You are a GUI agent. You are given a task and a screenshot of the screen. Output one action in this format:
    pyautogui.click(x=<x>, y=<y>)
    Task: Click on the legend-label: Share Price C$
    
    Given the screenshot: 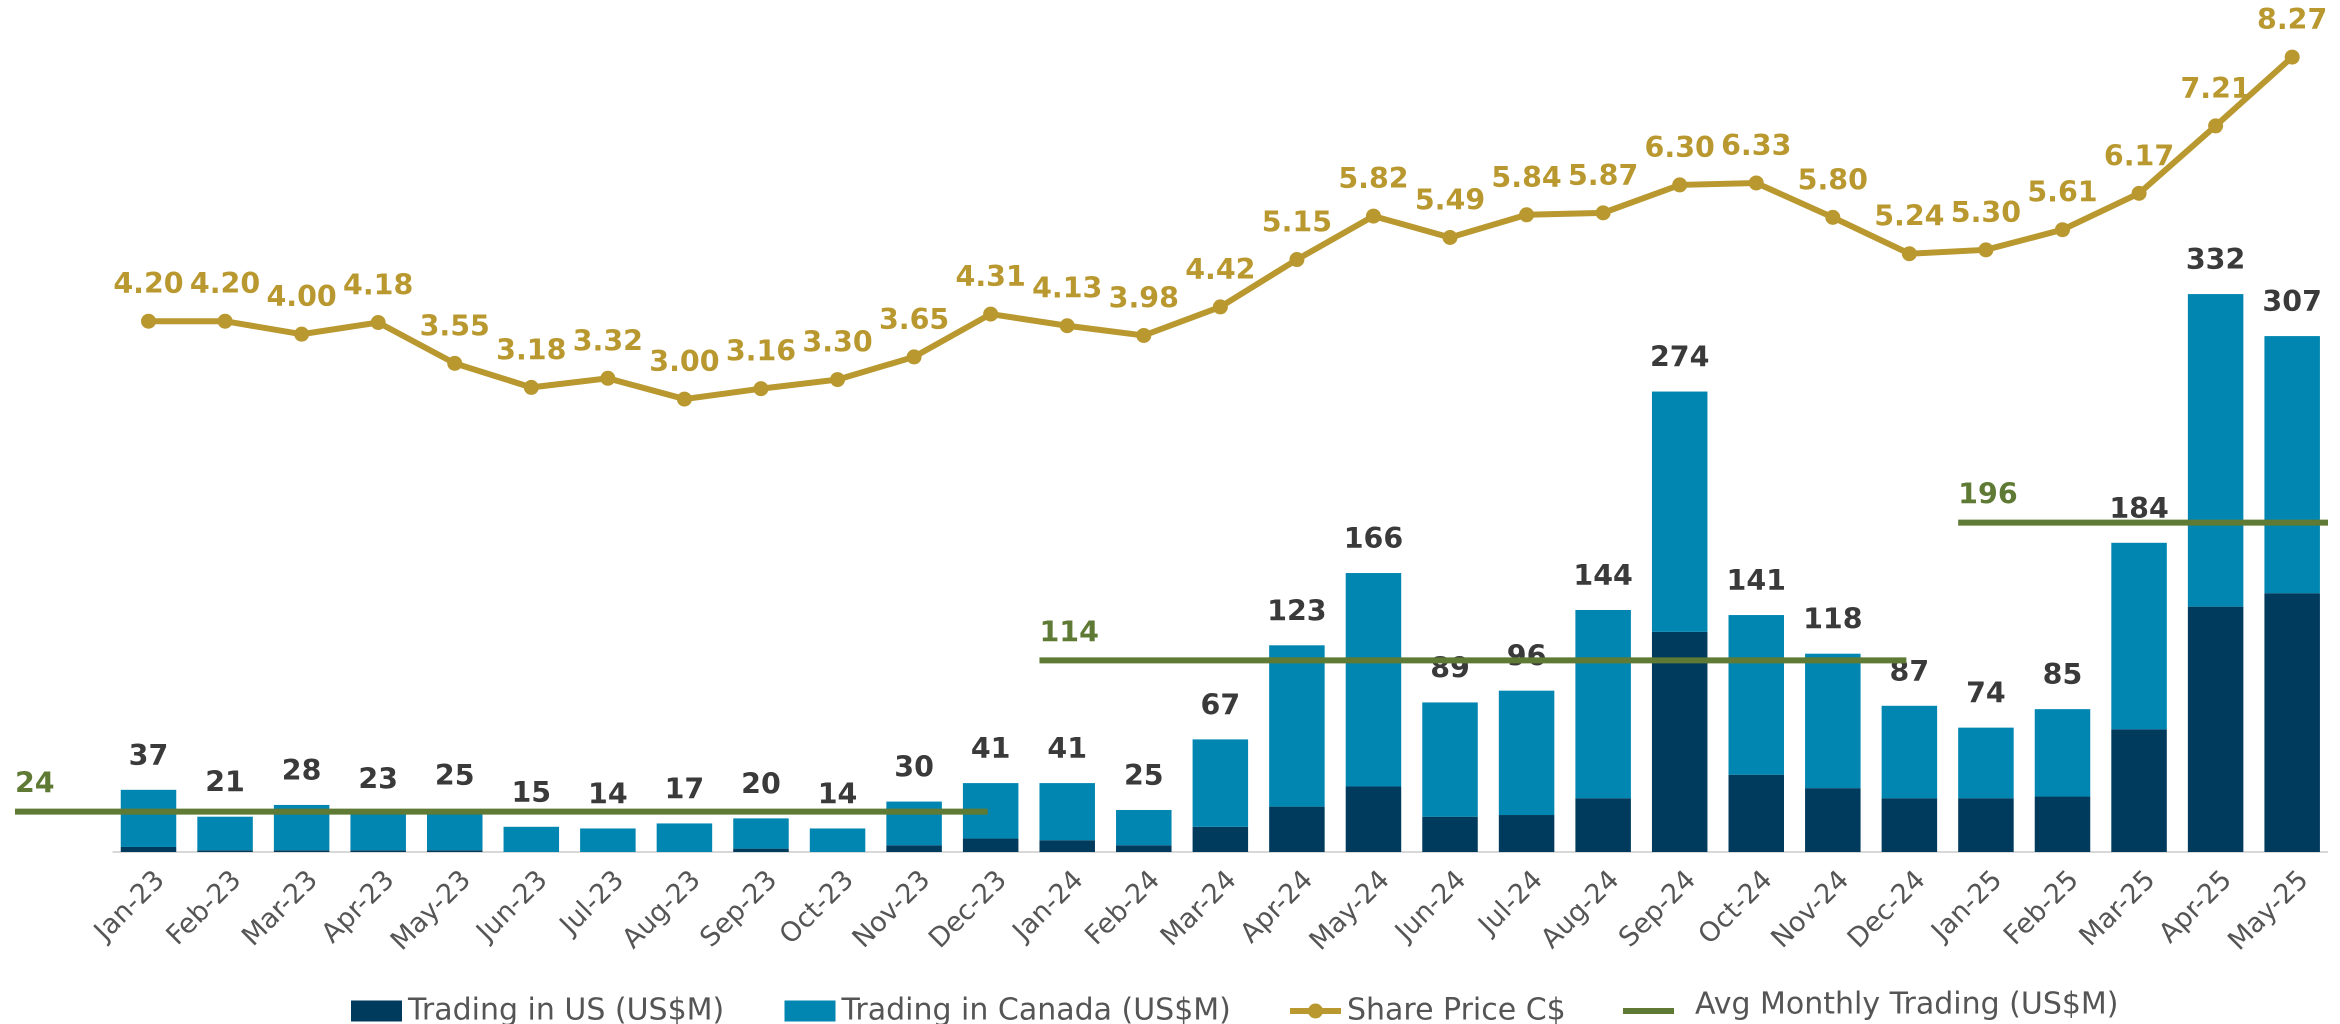 What is the action you would take?
    pyautogui.click(x=1456, y=1008)
    